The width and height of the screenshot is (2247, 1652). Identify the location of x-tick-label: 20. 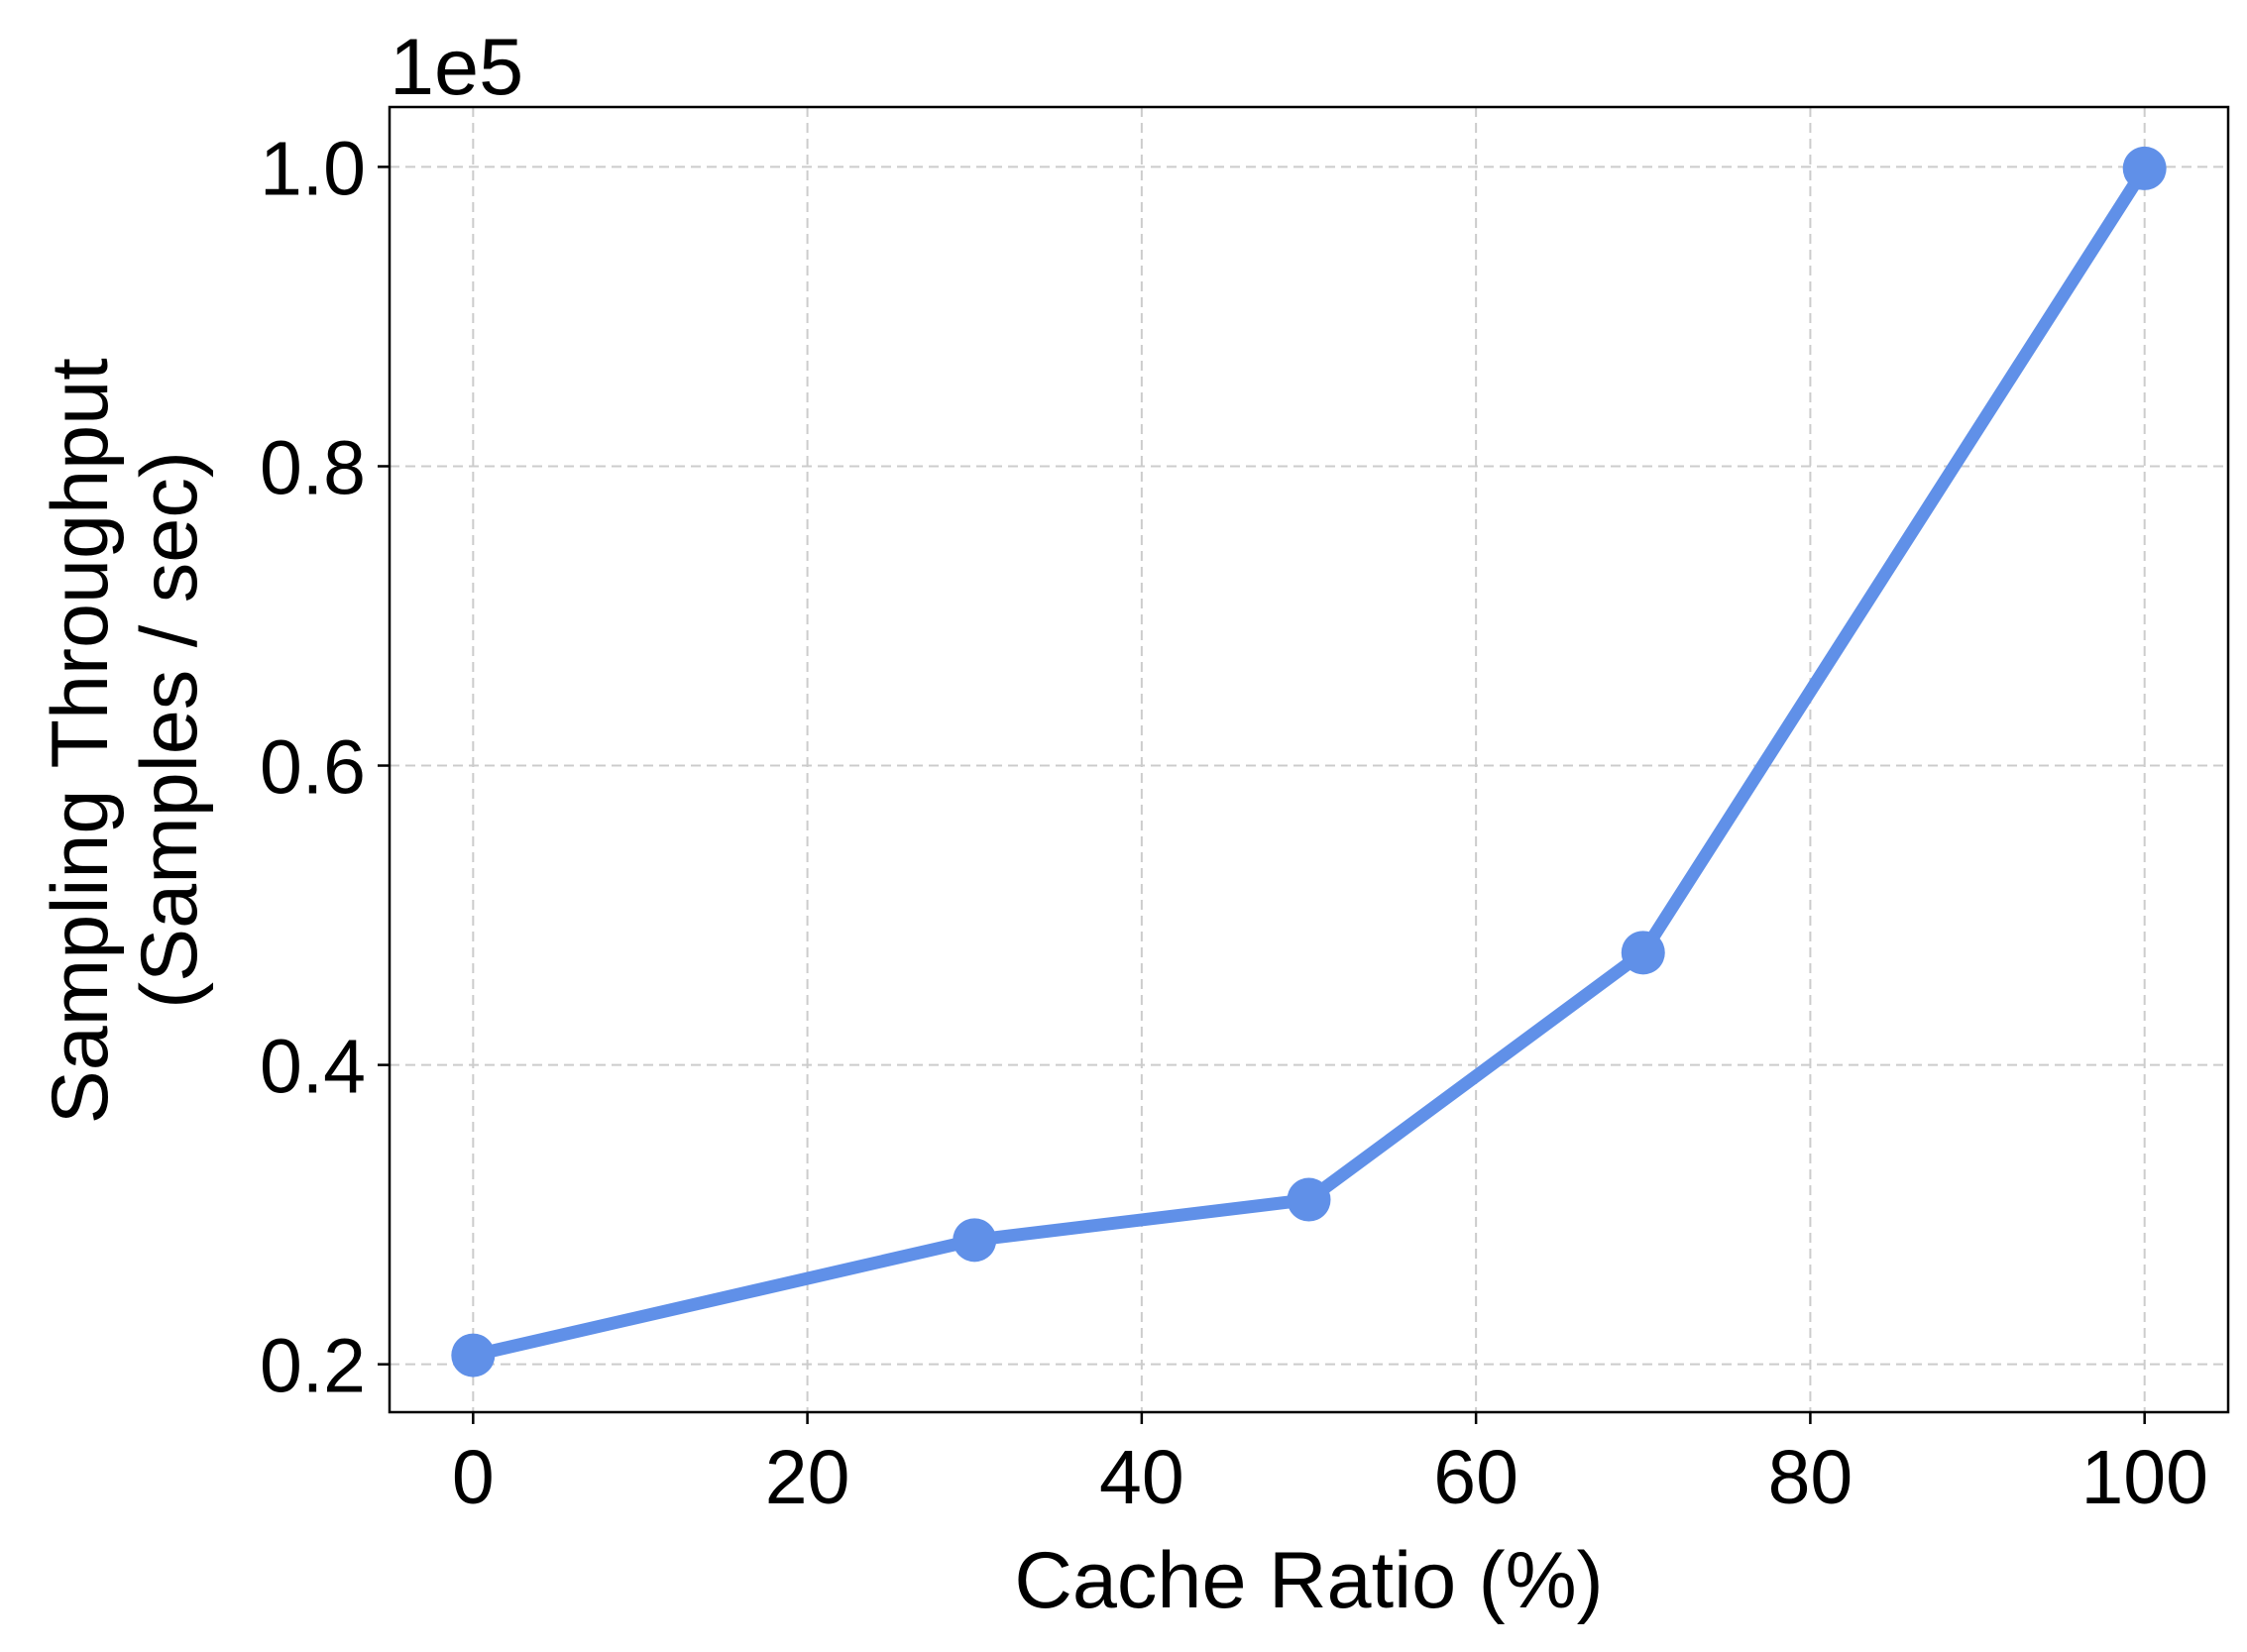
(807, 1477).